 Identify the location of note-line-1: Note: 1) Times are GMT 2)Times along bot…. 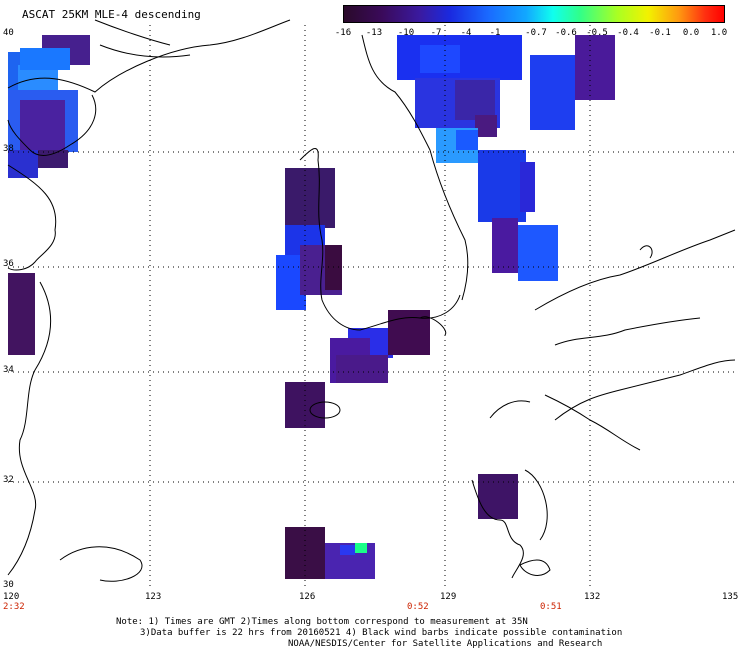
(322, 622).